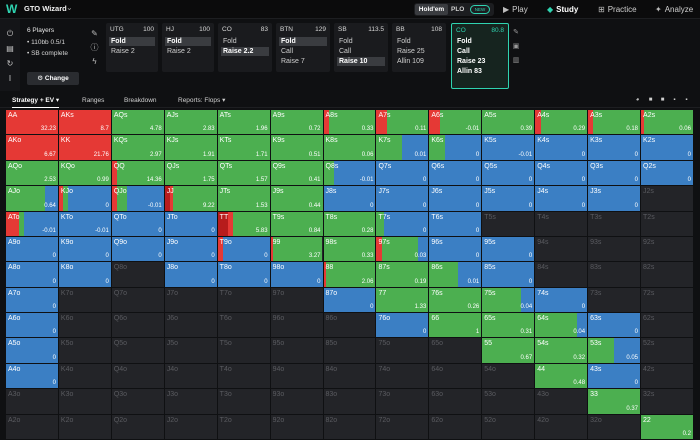 The image size is (700, 440). I want to click on hand-cell-97s: 97s 0.03, so click(403, 249).